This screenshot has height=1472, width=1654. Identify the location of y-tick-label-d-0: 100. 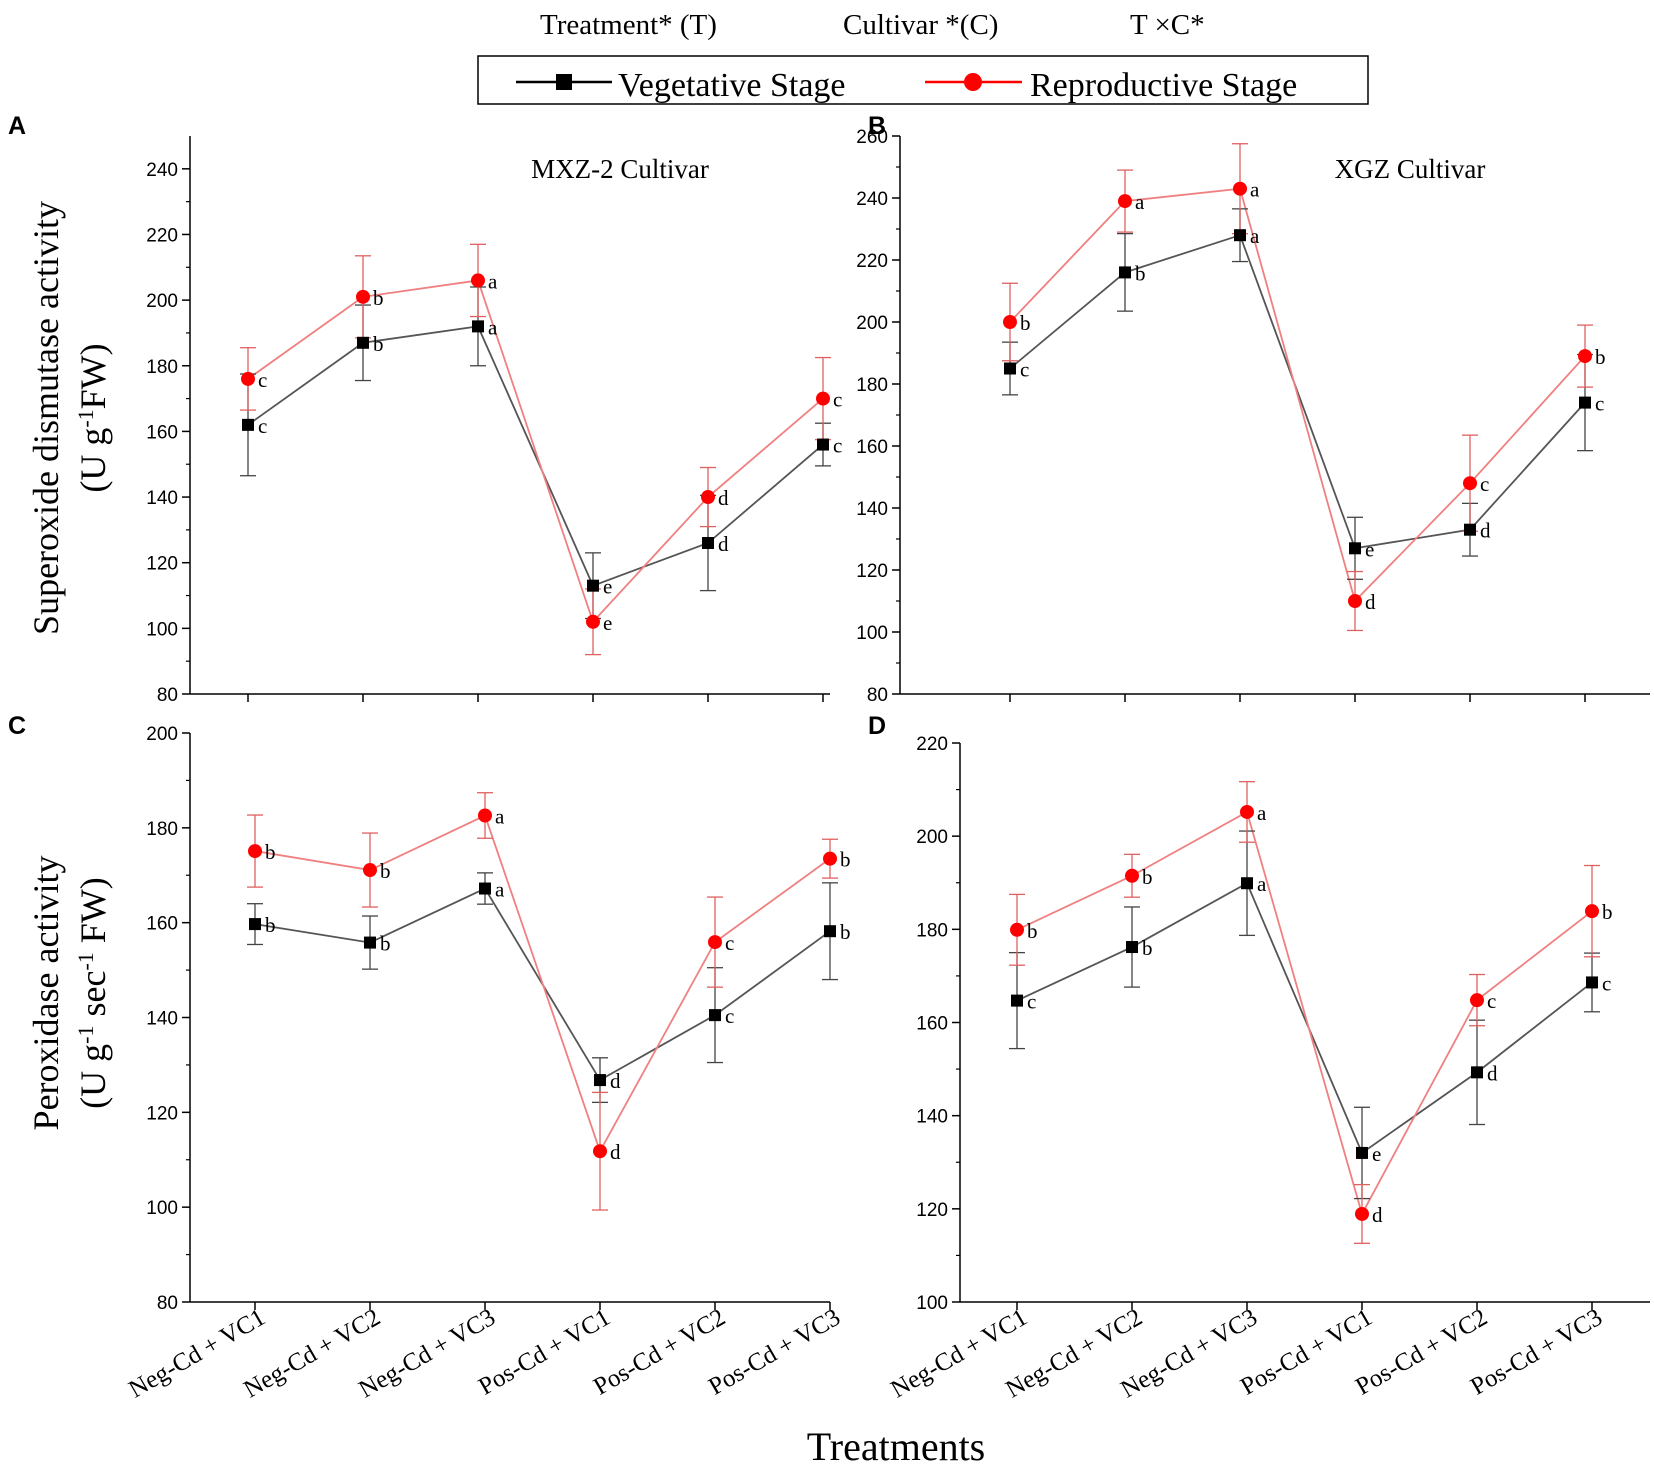
(932, 1303).